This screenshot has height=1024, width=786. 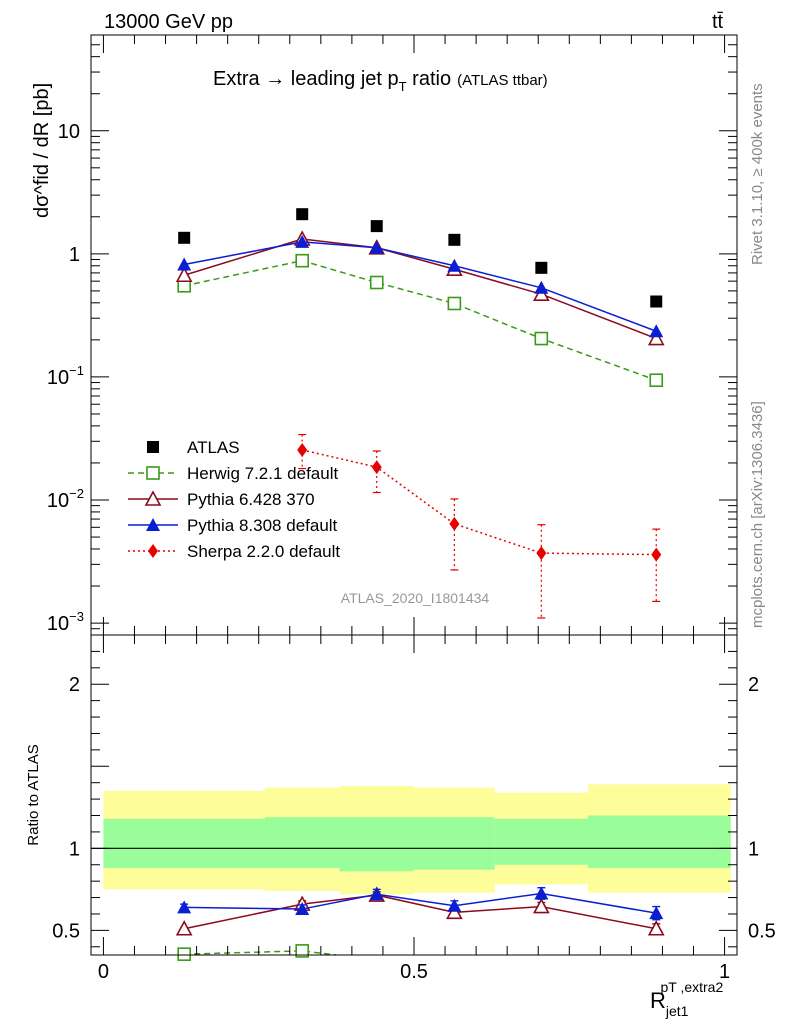 What do you see at coordinates (263, 551) in the screenshot?
I see `legend-label-sherpa: Sherpa 2.2.0 default` at bounding box center [263, 551].